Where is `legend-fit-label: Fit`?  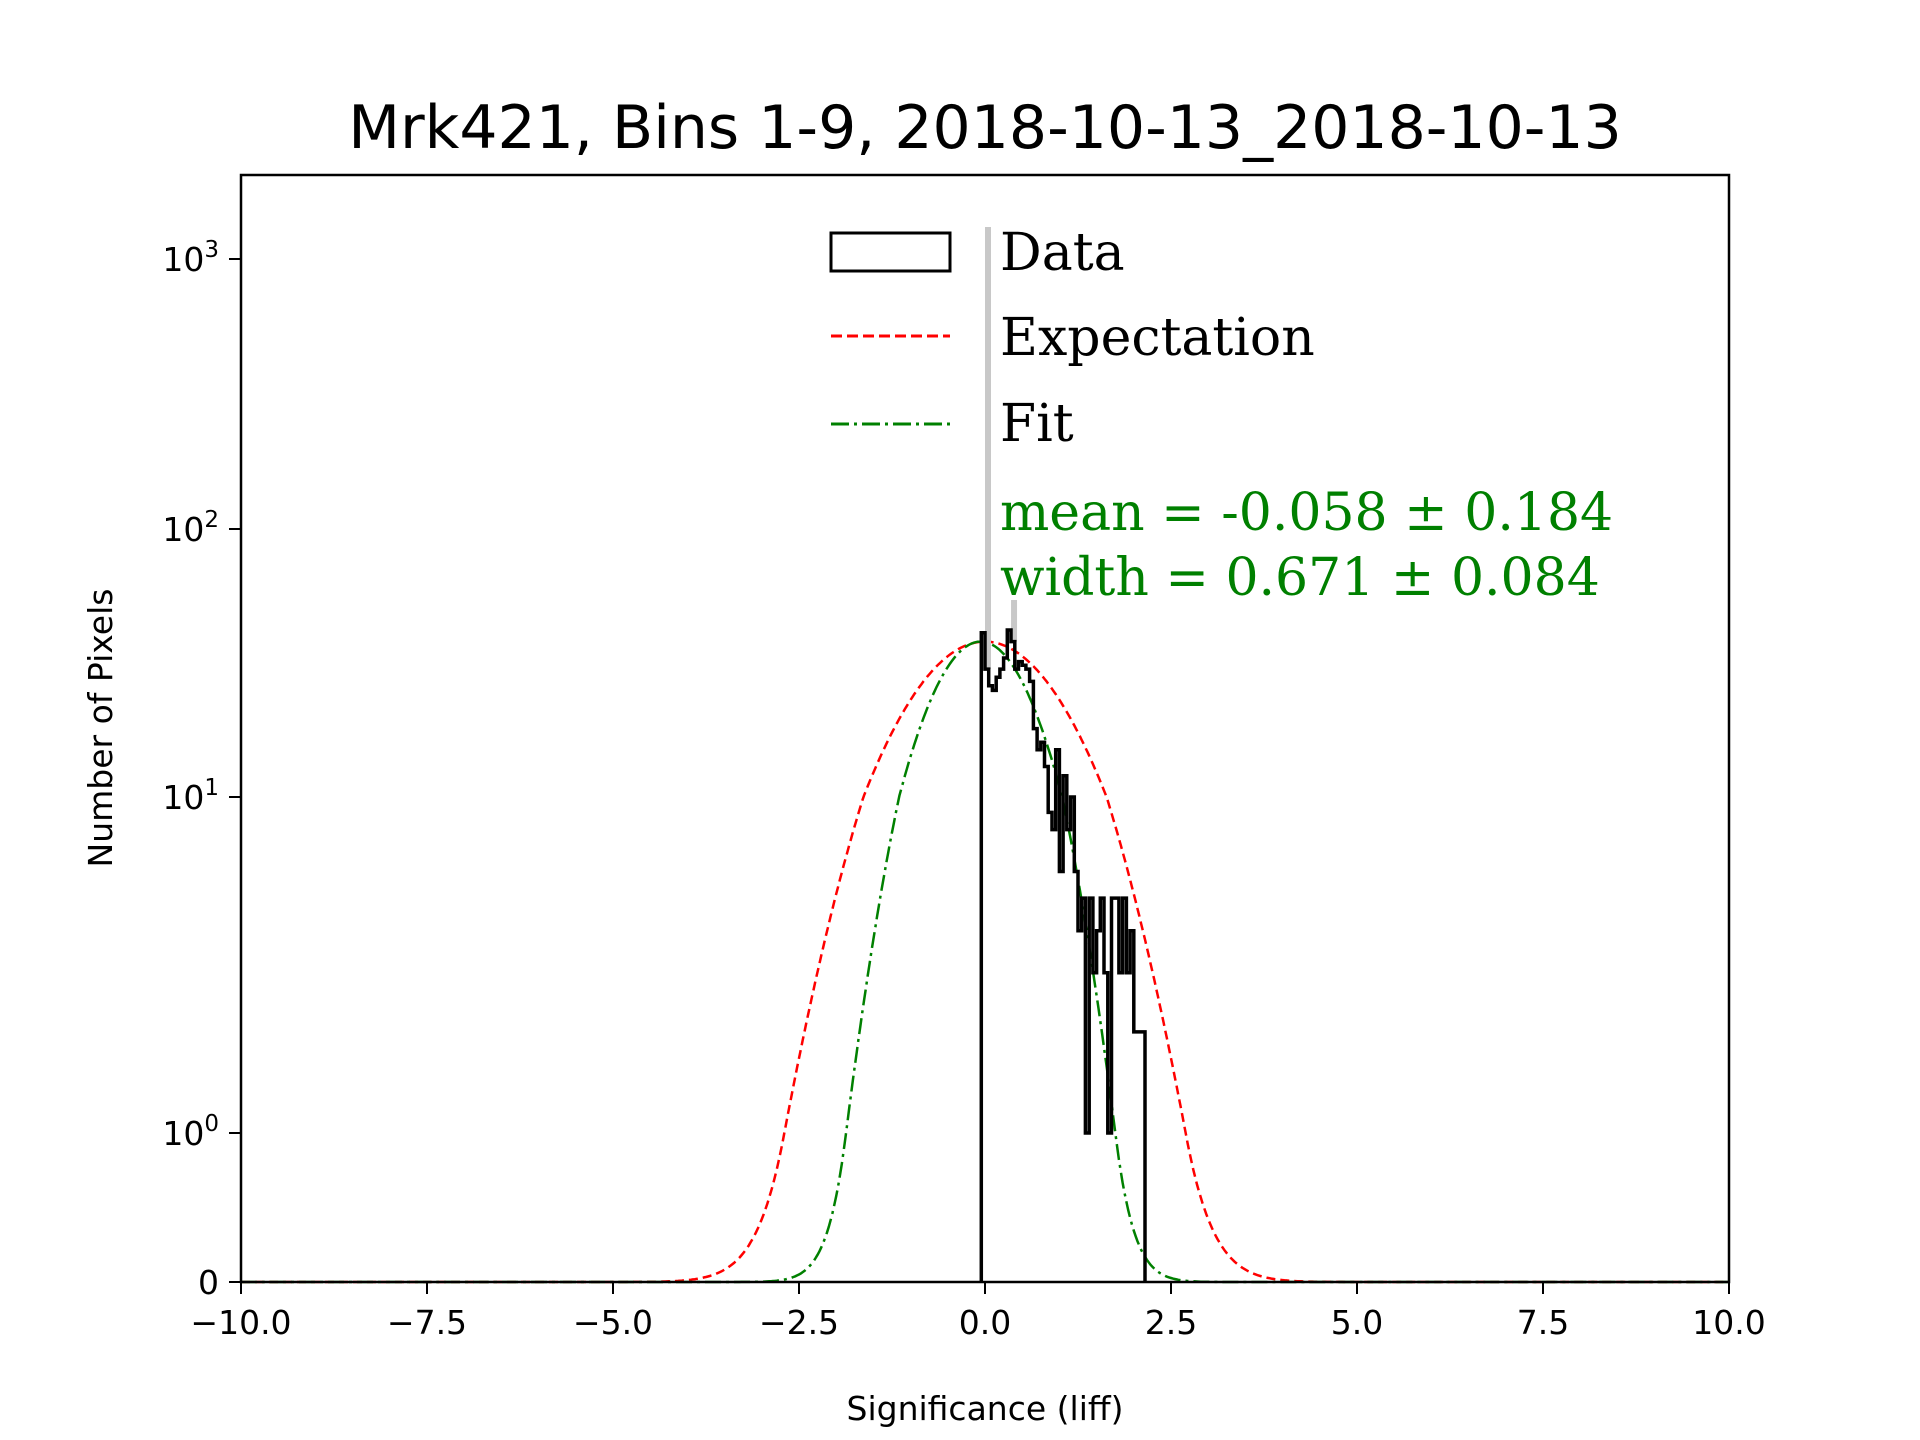 legend-fit-label: Fit is located at coordinates (1037, 424).